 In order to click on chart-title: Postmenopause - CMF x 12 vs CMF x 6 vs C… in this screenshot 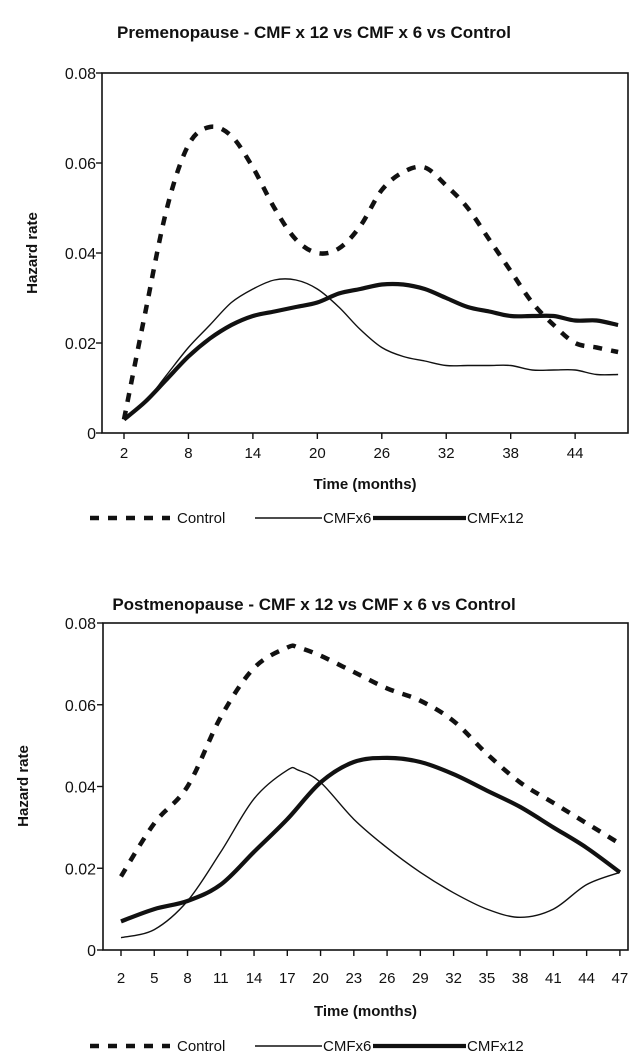, I will do `click(313, 604)`.